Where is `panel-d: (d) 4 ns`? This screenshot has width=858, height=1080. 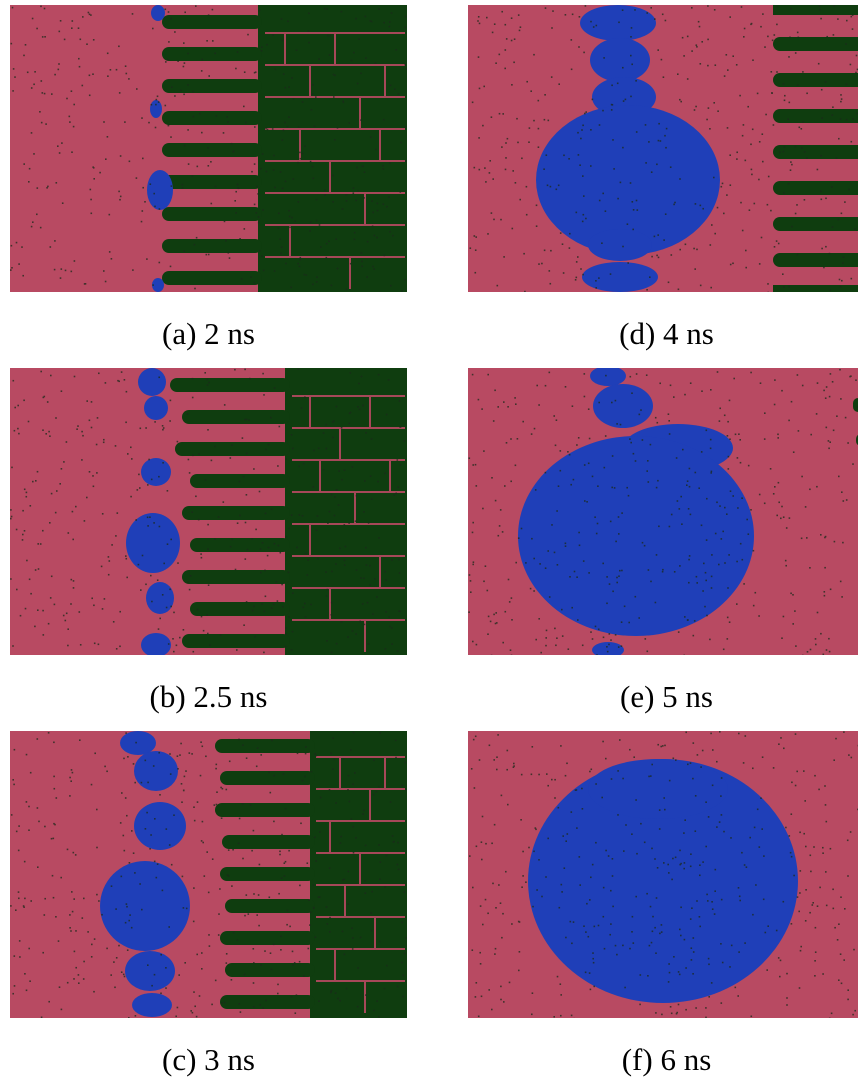
panel-d: (d) 4 ns is located at coordinates (663, 179).